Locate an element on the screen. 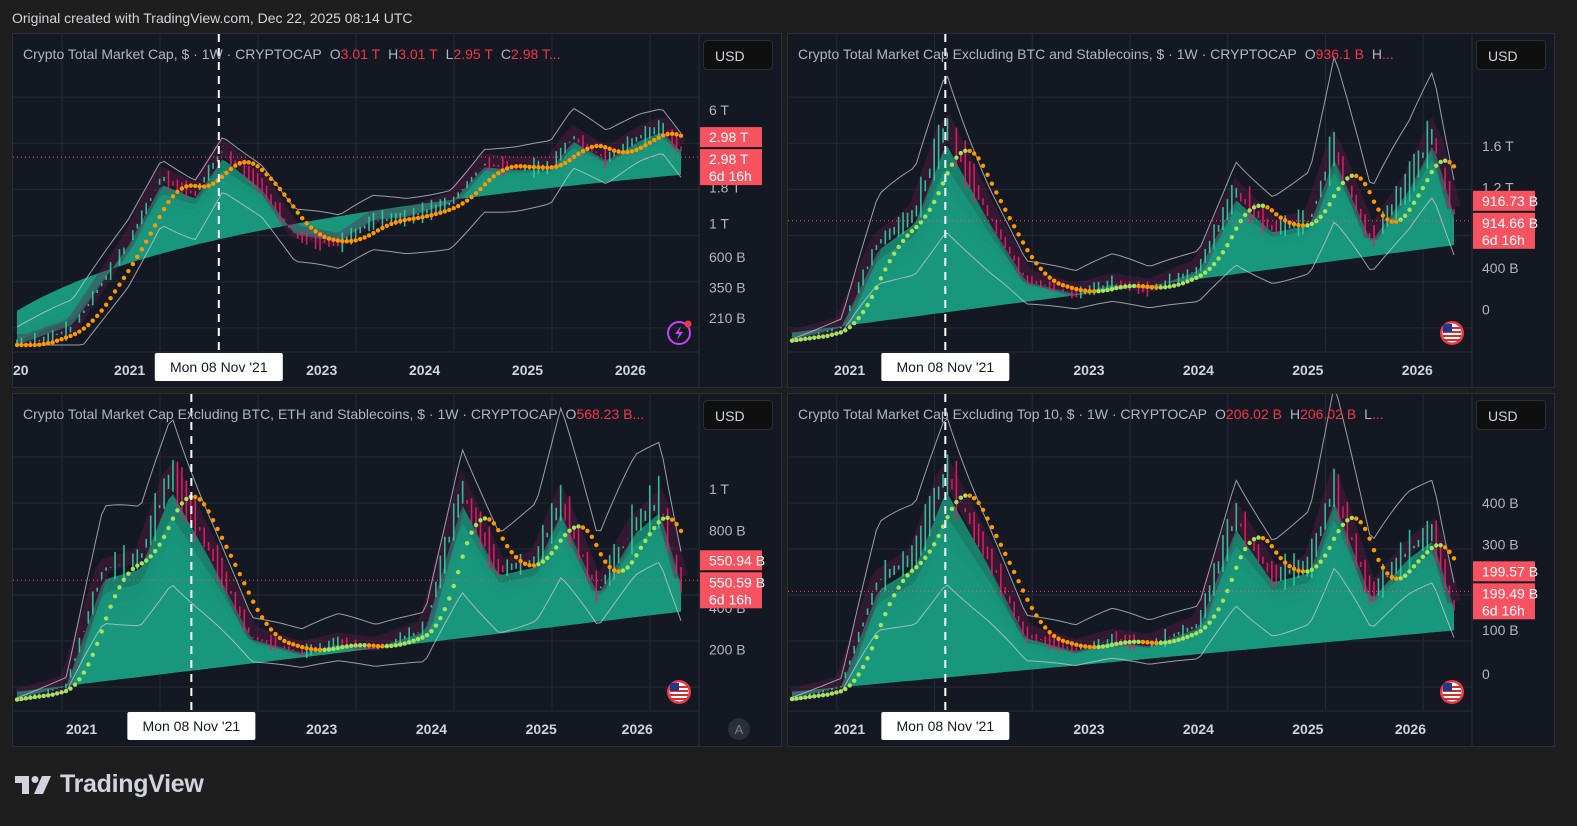 The width and height of the screenshot is (1577, 826). band-area is located at coordinates (349, 596).